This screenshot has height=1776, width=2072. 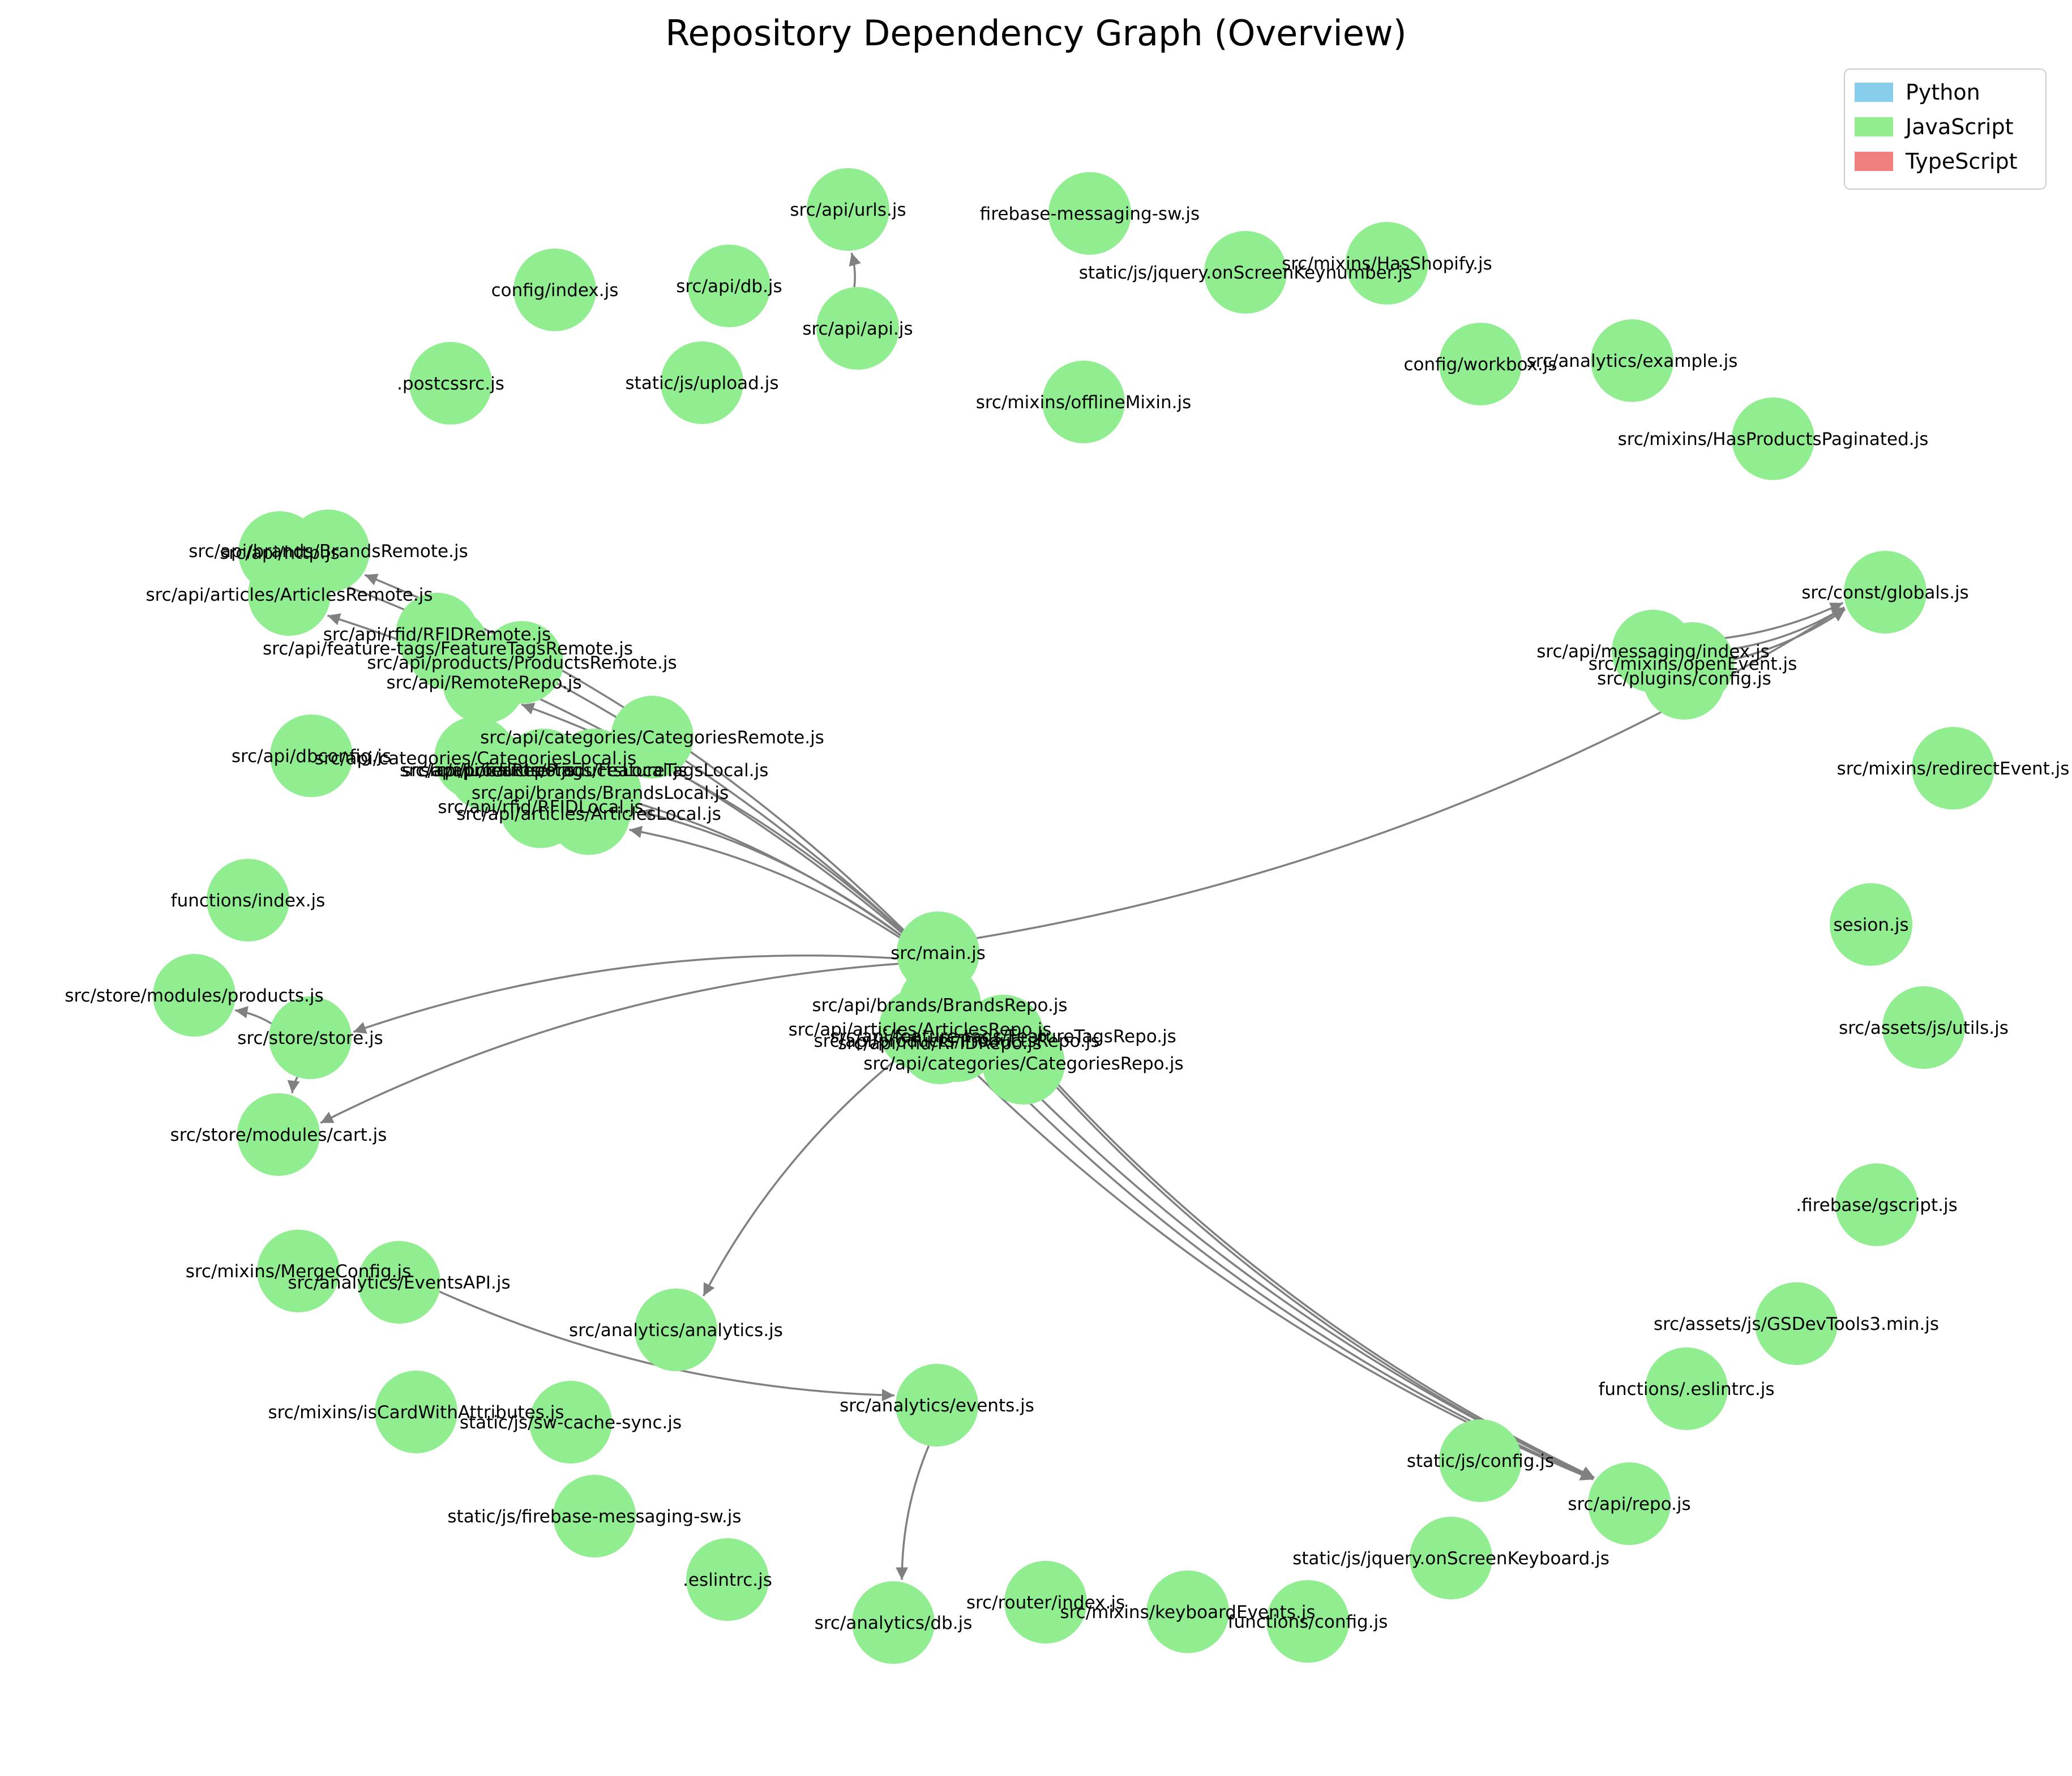 What do you see at coordinates (1784, 636) in the screenshot?
I see `edge-src-plugins-config-js-to-src-const-globals-js` at bounding box center [1784, 636].